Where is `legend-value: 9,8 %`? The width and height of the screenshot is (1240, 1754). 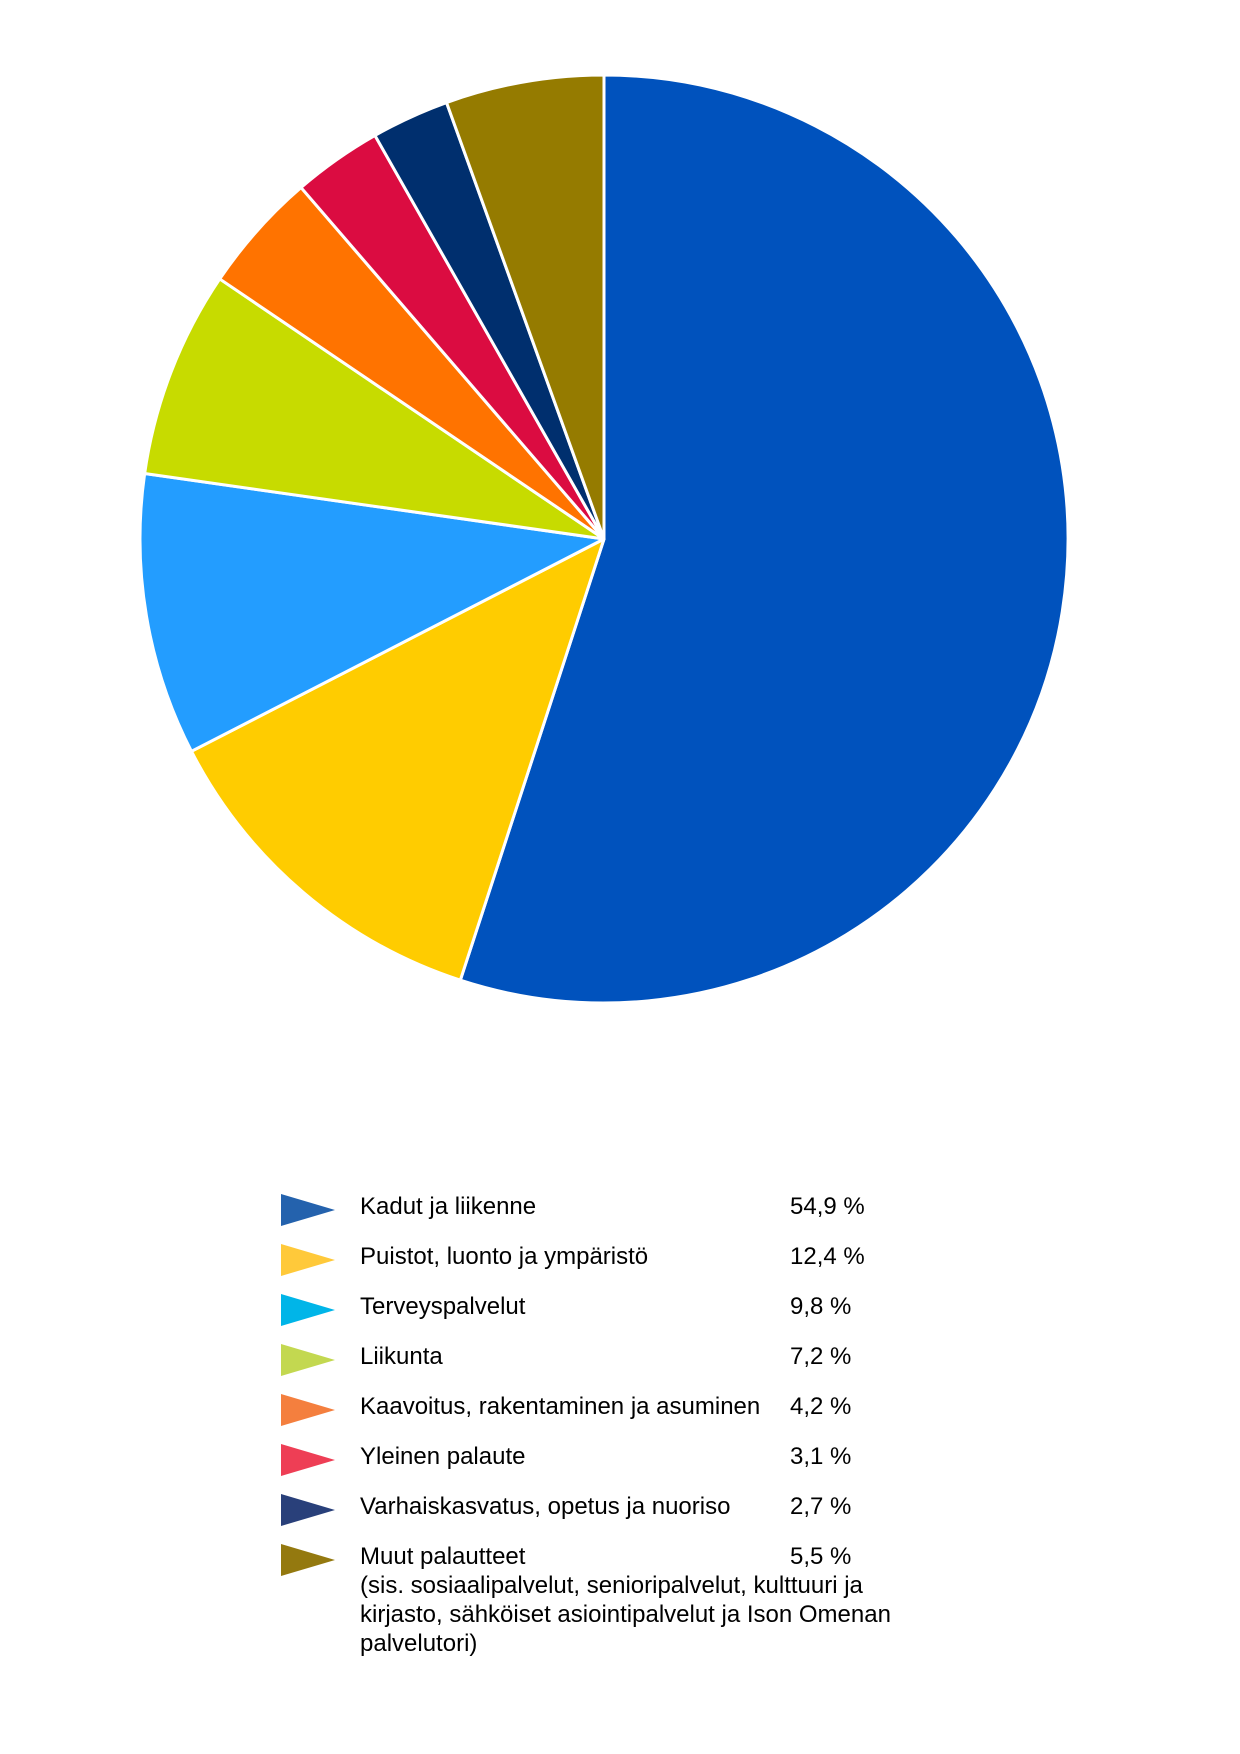
legend-value: 9,8 % is located at coordinates (821, 1306).